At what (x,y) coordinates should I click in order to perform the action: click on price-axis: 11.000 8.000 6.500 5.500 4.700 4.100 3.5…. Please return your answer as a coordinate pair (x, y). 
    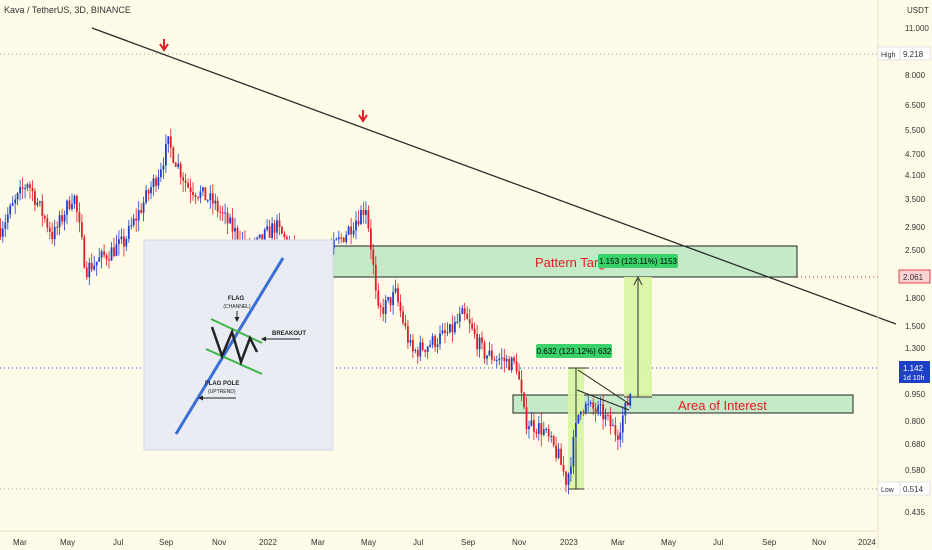
    Looking at the image, I should click on (904, 275).